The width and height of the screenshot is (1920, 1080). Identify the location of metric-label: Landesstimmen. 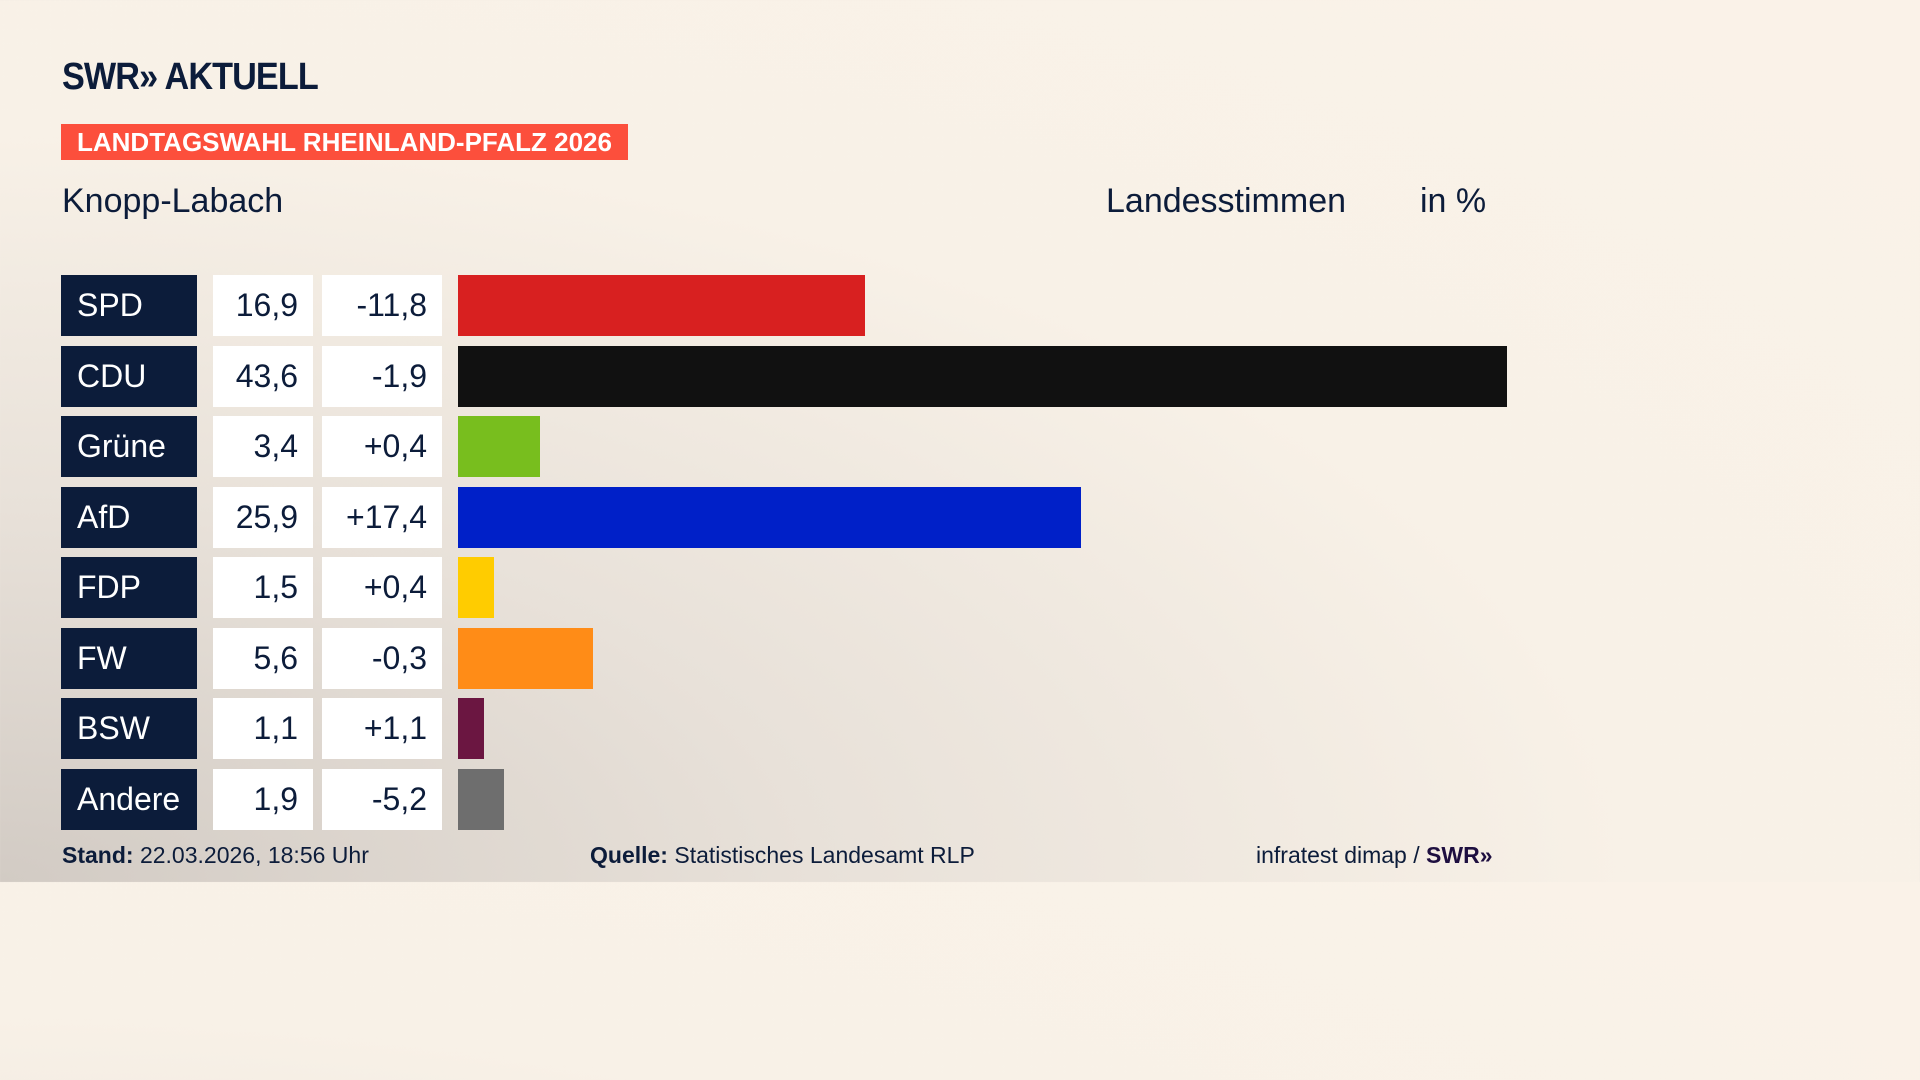
(1226, 201).